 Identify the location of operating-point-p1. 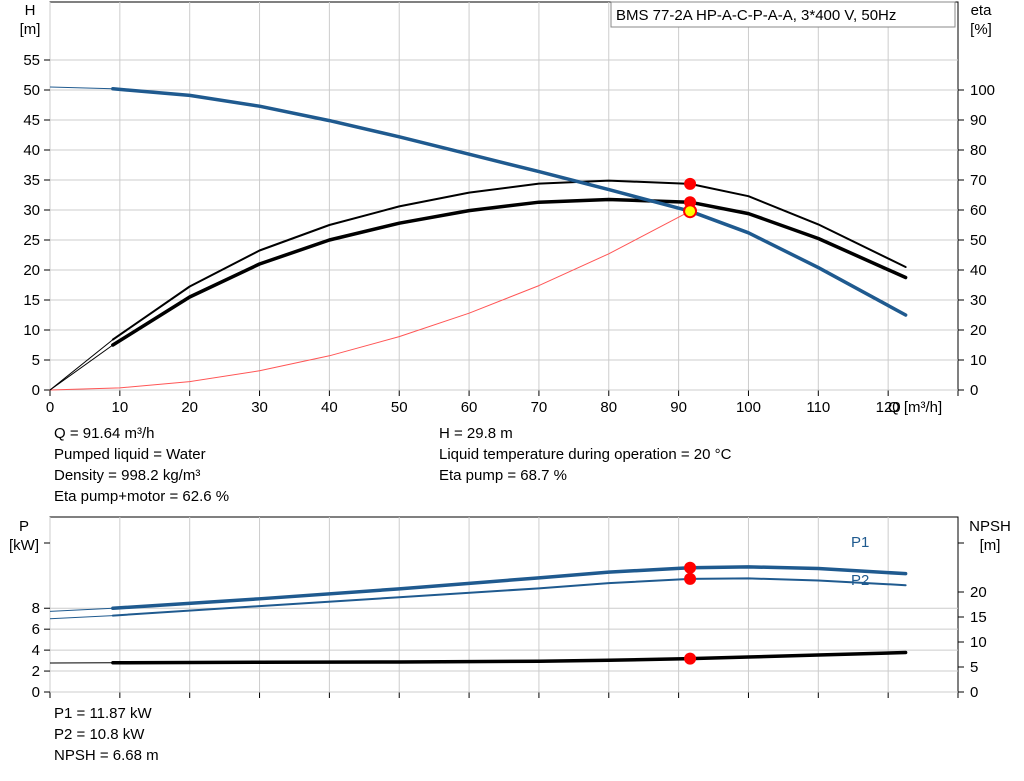
(690, 567).